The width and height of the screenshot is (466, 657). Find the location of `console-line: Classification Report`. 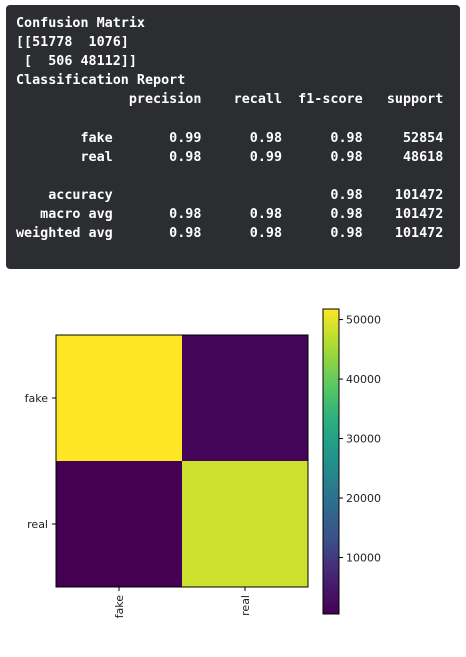

console-line: Classification Report is located at coordinates (101, 81).